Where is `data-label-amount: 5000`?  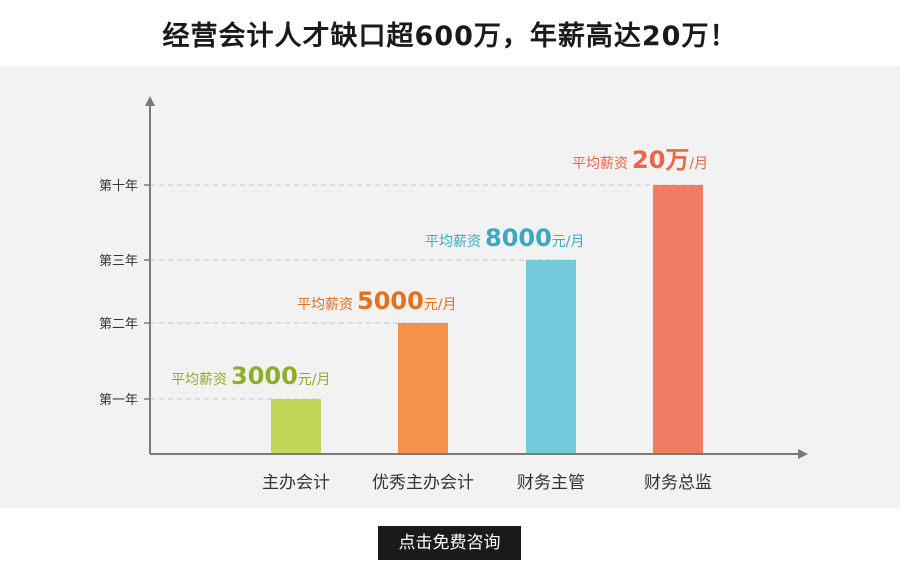 data-label-amount: 5000 is located at coordinates (390, 301).